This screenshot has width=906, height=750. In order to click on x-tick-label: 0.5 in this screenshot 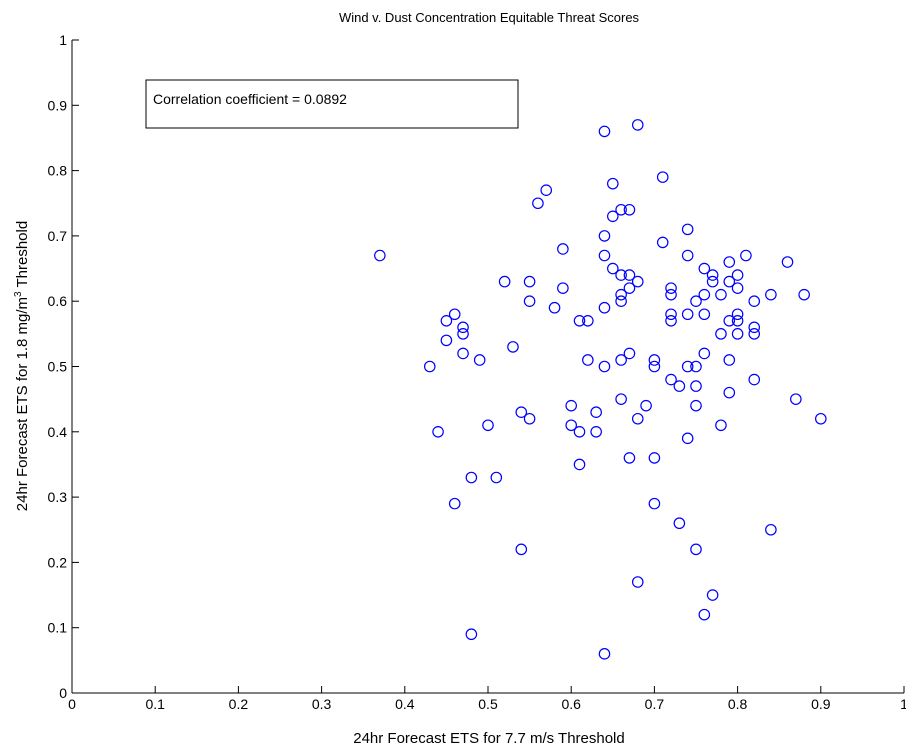, I will do `click(488, 704)`.